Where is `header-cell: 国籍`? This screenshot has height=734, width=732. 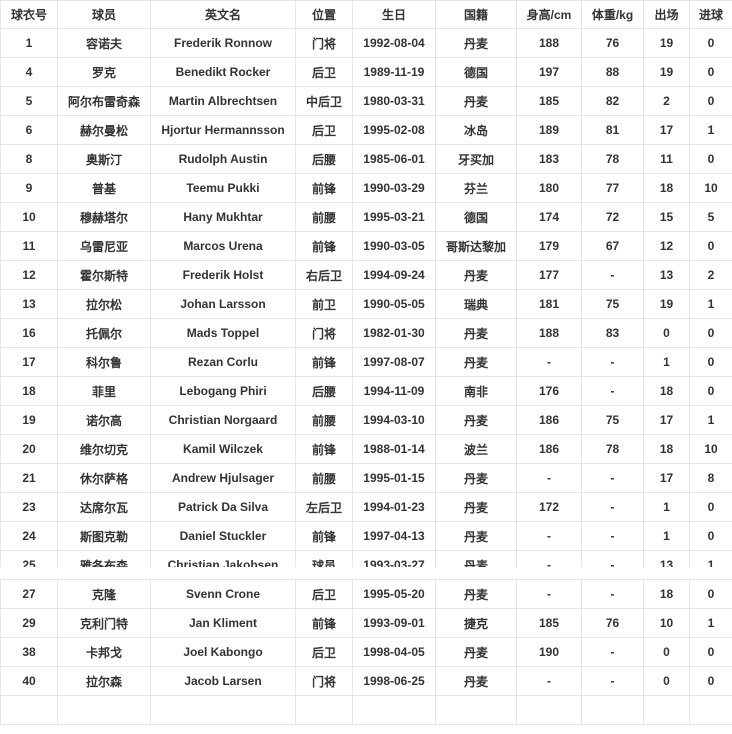
header-cell: 国籍 is located at coordinates (476, 14).